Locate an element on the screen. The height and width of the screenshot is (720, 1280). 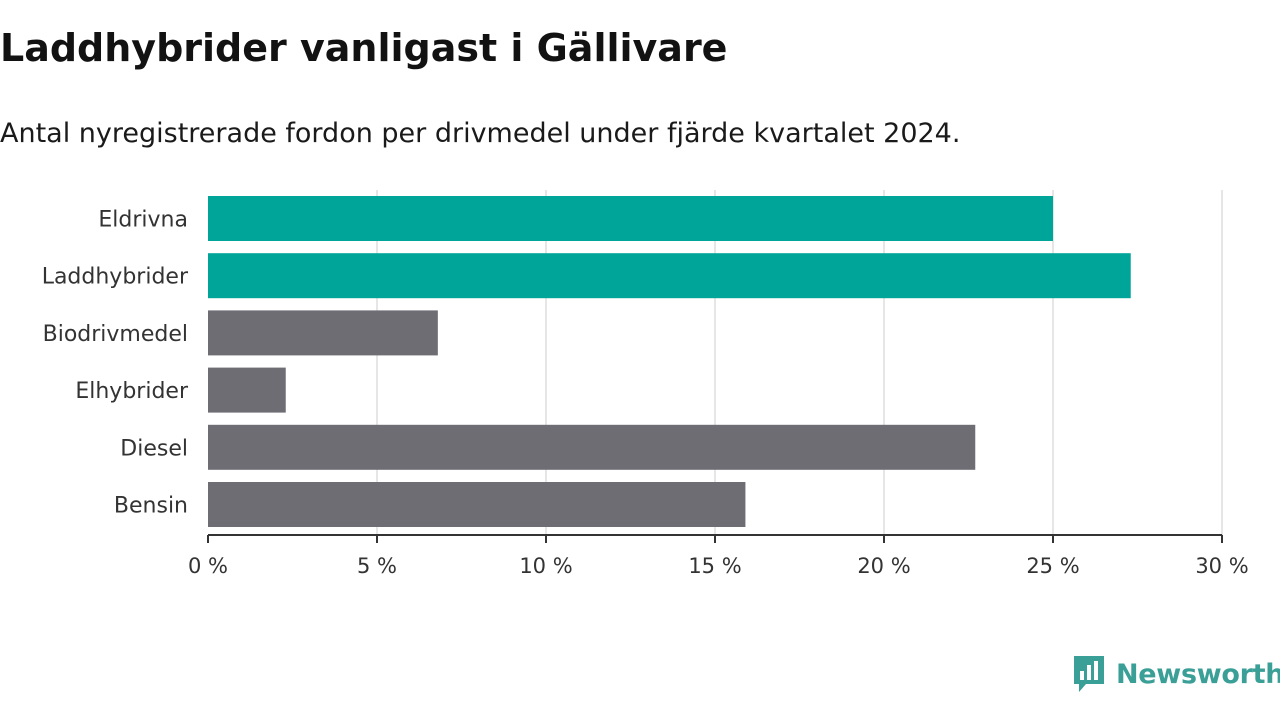
category-label: Eldrivna is located at coordinates (143, 220).